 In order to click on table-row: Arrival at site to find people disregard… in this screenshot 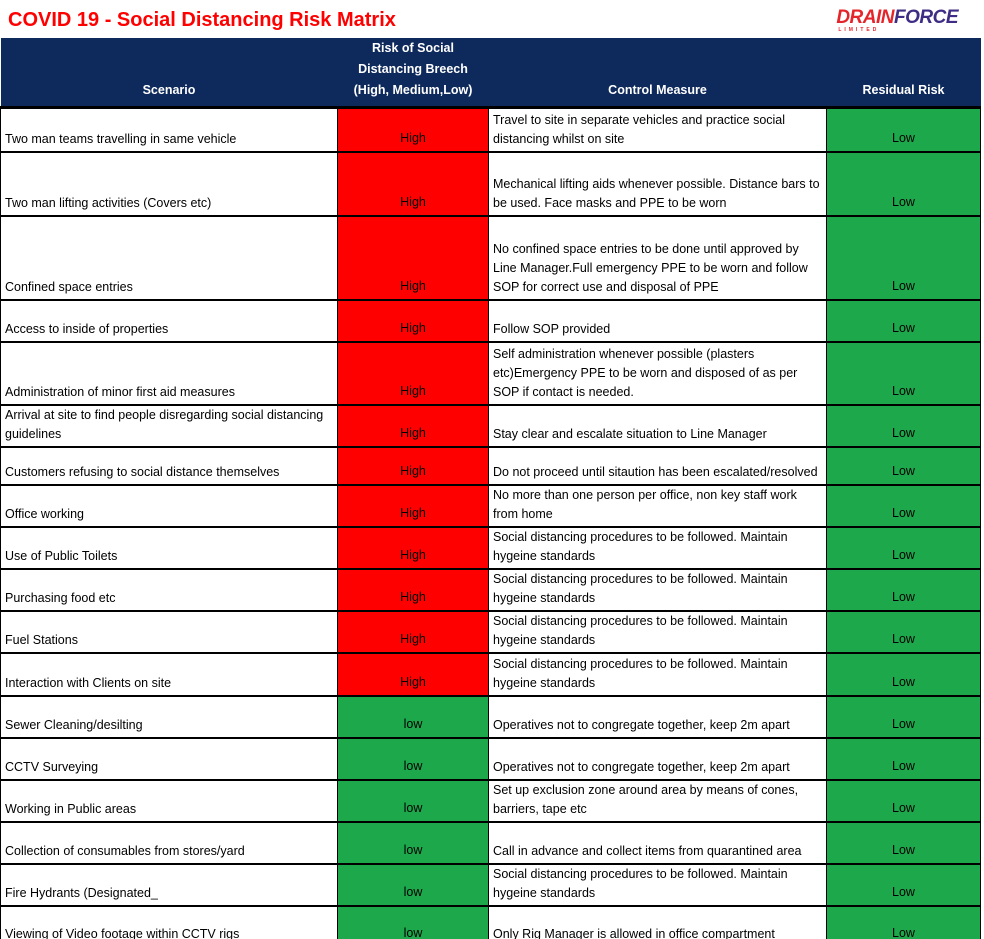, I will do `click(490, 425)`.